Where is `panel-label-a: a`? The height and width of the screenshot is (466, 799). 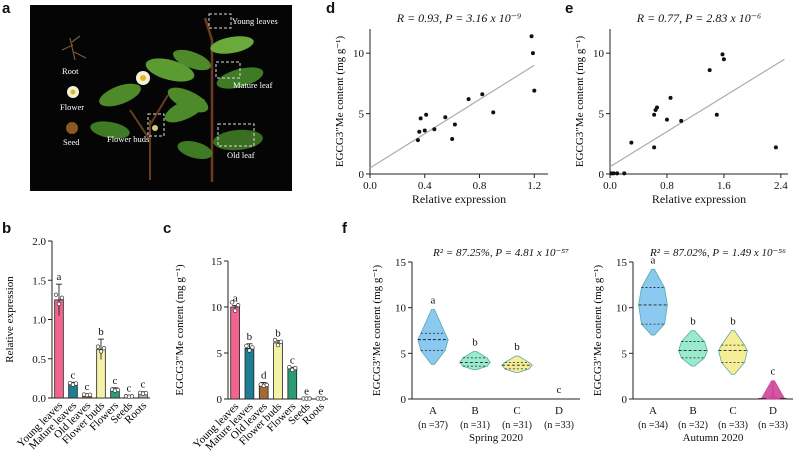 panel-label-a: a is located at coordinates (6, 8).